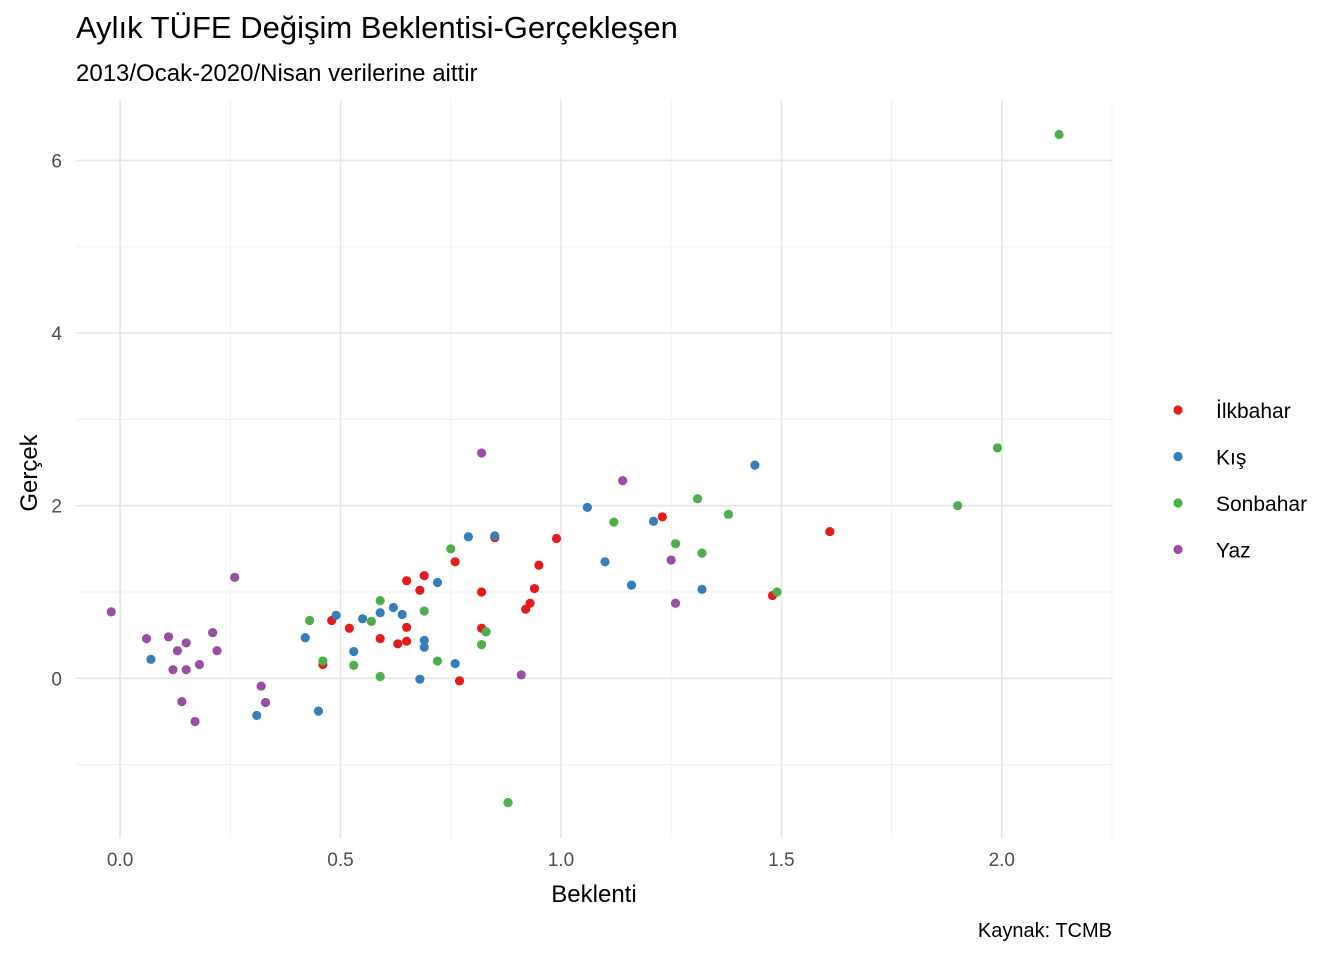  What do you see at coordinates (56, 334) in the screenshot?
I see `y-tick-label: 4` at bounding box center [56, 334].